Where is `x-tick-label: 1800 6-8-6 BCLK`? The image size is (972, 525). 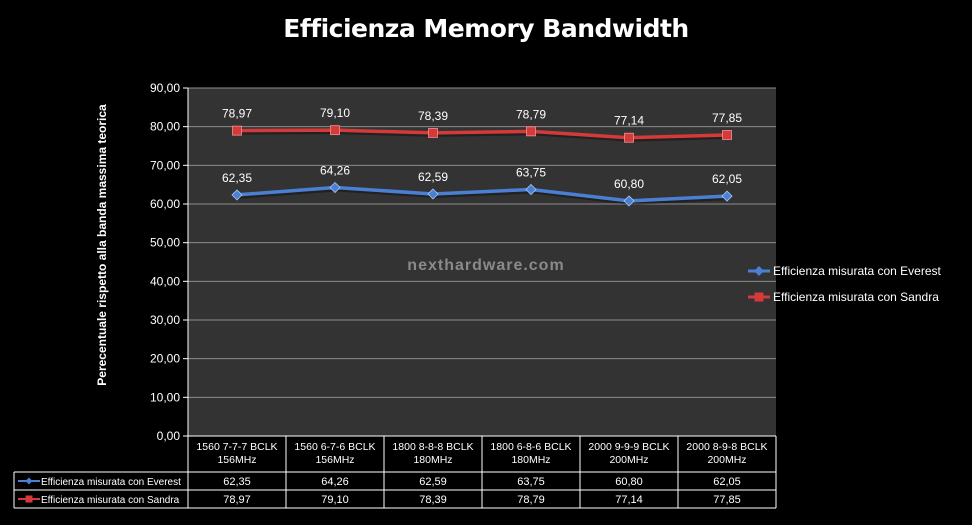
x-tick-label: 1800 6-8-6 BCLK is located at coordinates (530, 447).